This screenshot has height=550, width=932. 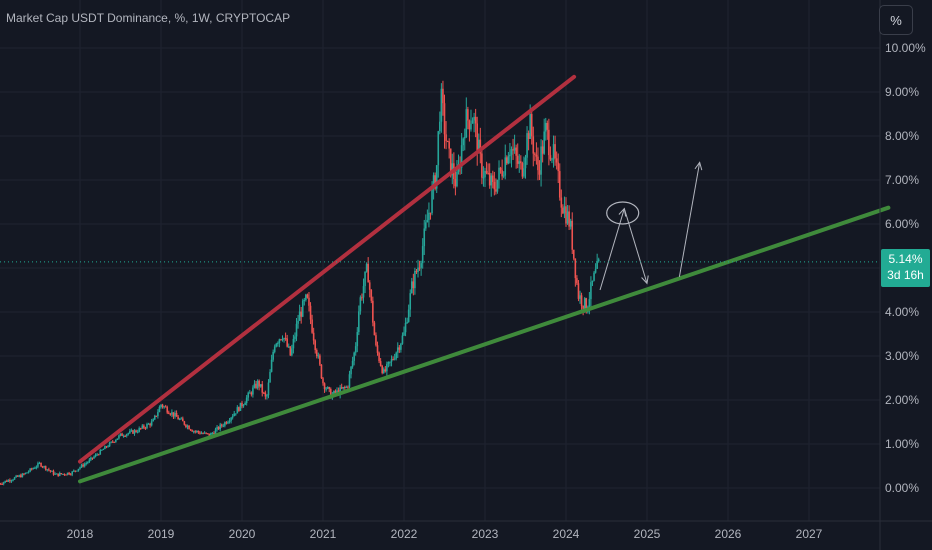 I want to click on x-tick-label: 2022, so click(x=404, y=534).